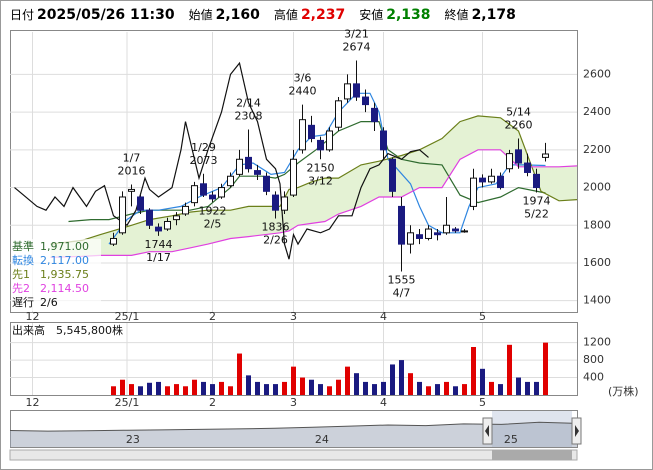  Describe the element at coordinates (293, 434) in the screenshot. I see `nav-area` at that location.